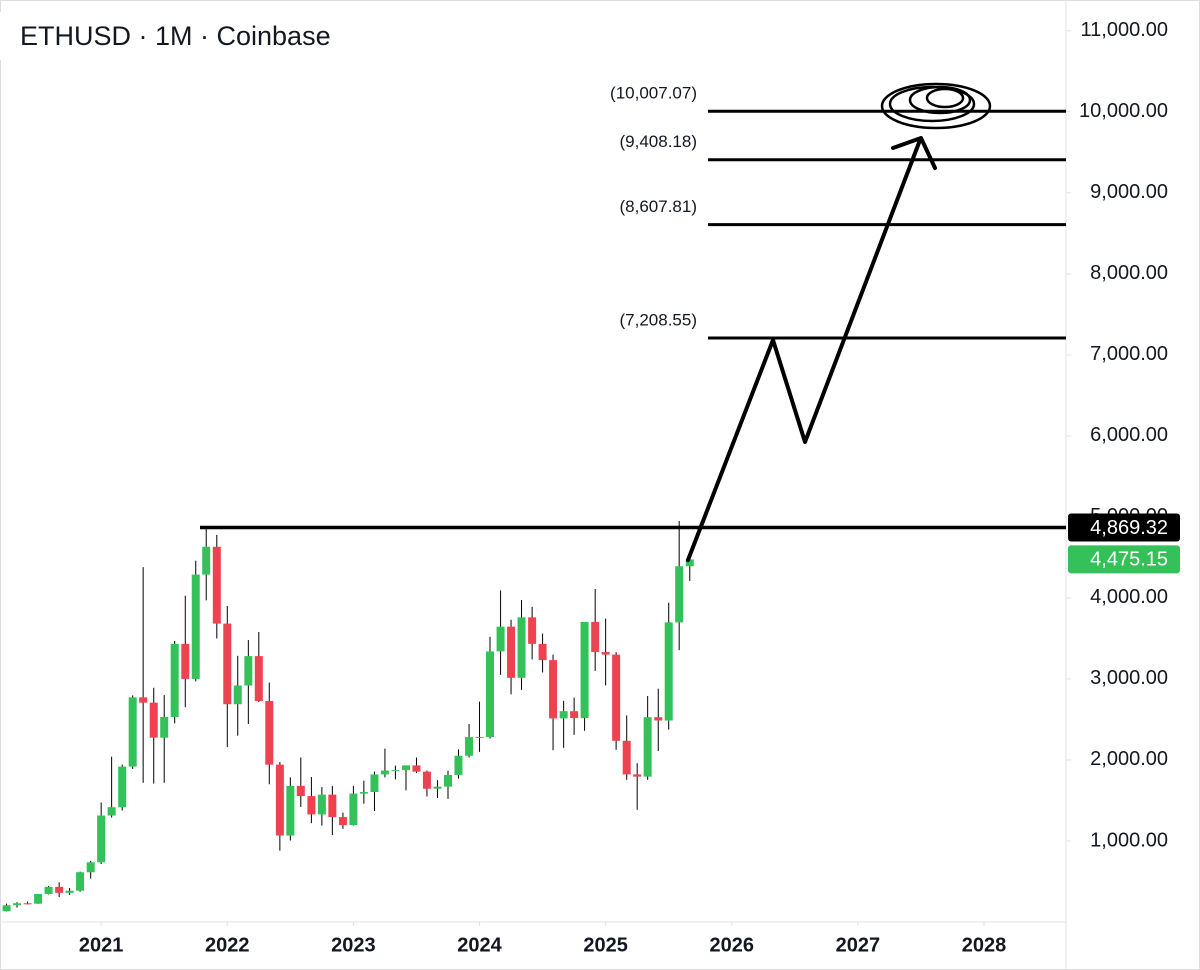  I want to click on arrow-head, so click(914, 153).